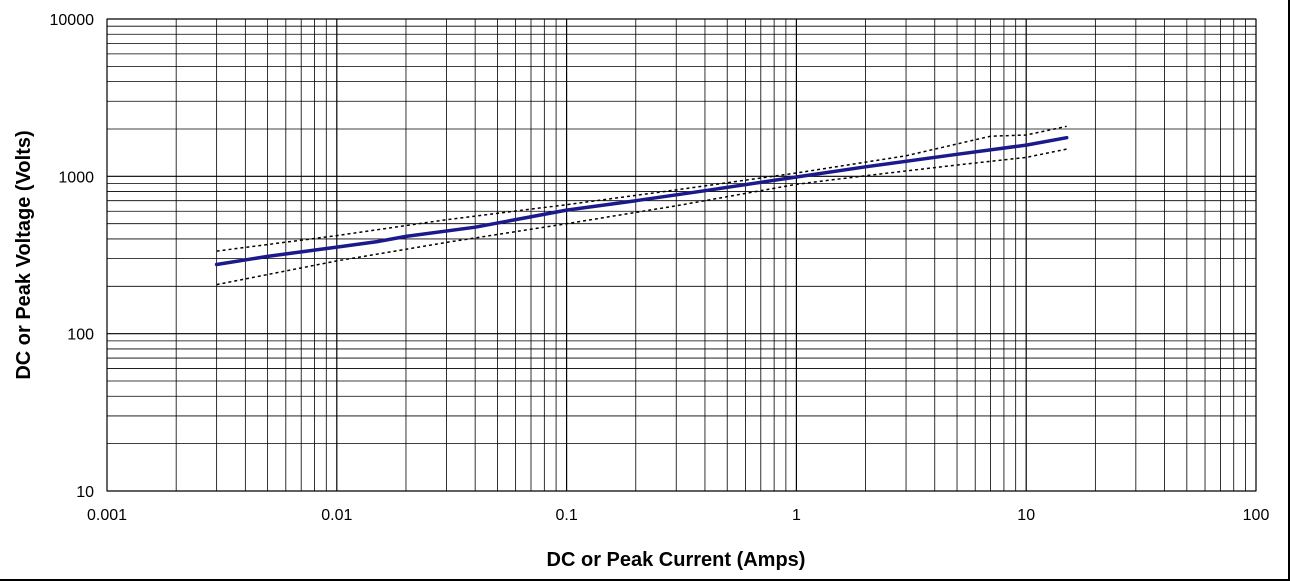 The height and width of the screenshot is (581, 1290). I want to click on x-axis-title: DC or Peak Current (Amps), so click(676, 560).